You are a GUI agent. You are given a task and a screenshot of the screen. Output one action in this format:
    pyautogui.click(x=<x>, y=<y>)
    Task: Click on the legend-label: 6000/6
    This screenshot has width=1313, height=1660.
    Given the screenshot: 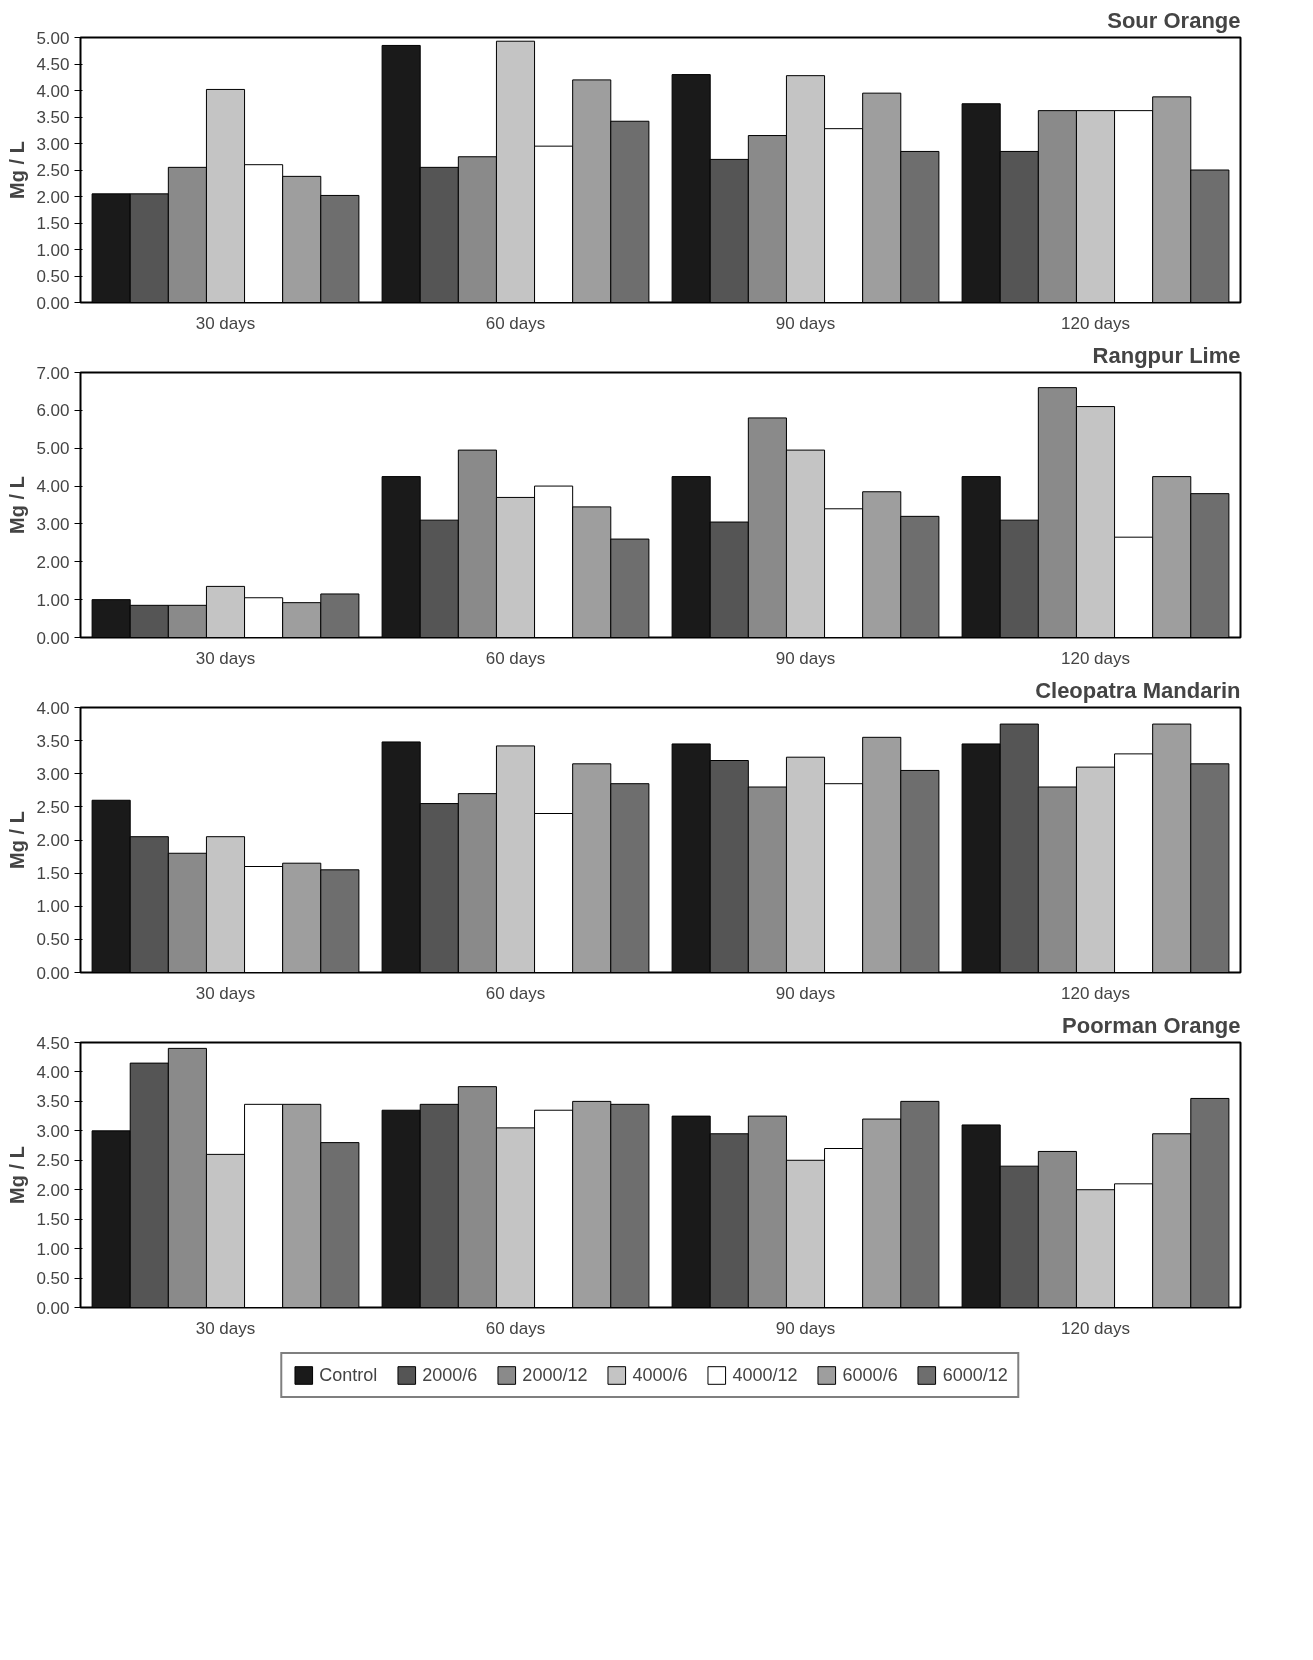 What is the action you would take?
    pyautogui.click(x=870, y=1375)
    